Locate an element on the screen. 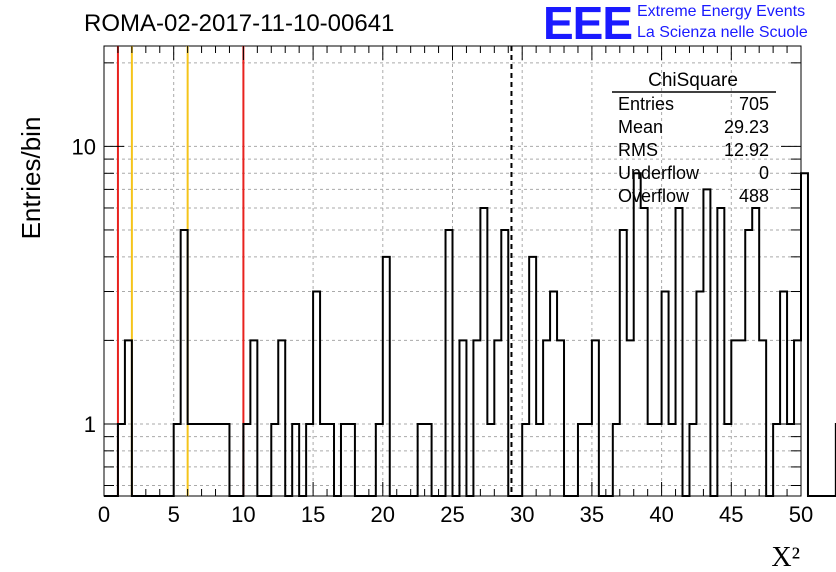 The width and height of the screenshot is (836, 572). stats-value: 12.92 is located at coordinates (746, 150).